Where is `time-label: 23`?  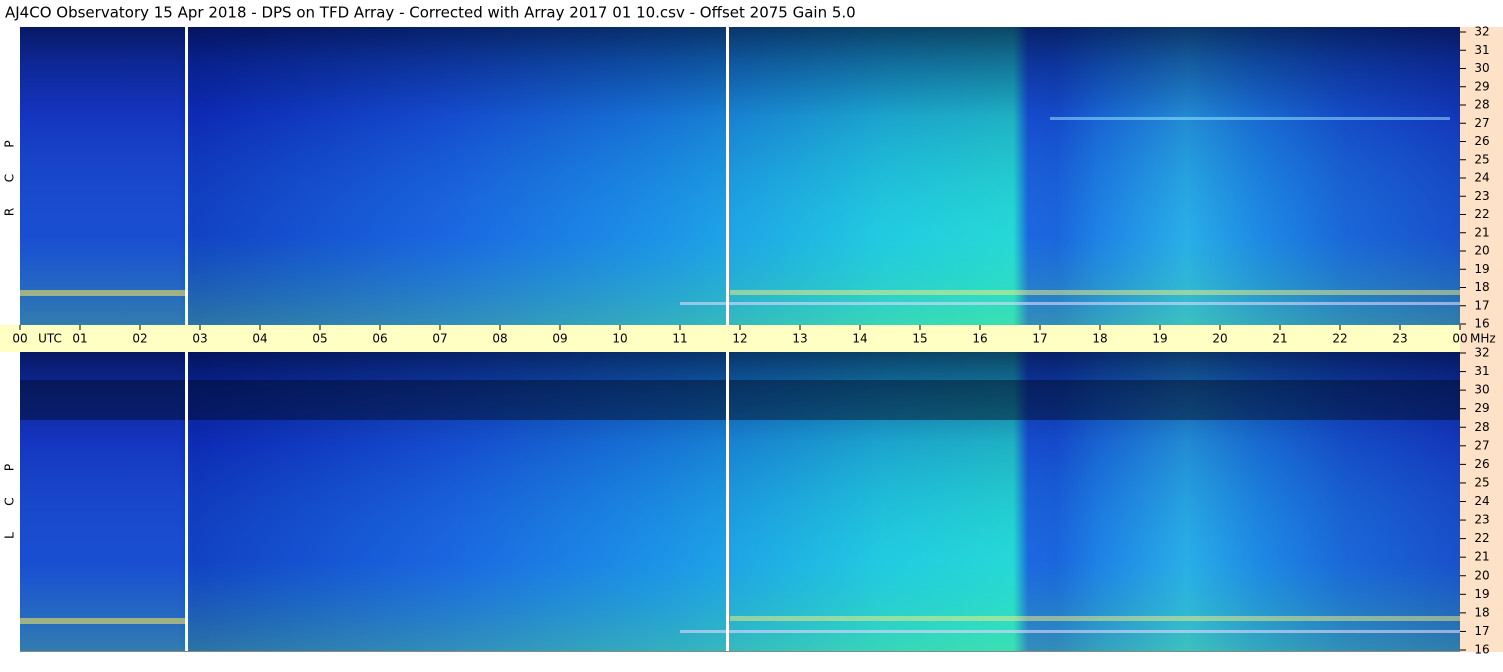 time-label: 23 is located at coordinates (1399, 339).